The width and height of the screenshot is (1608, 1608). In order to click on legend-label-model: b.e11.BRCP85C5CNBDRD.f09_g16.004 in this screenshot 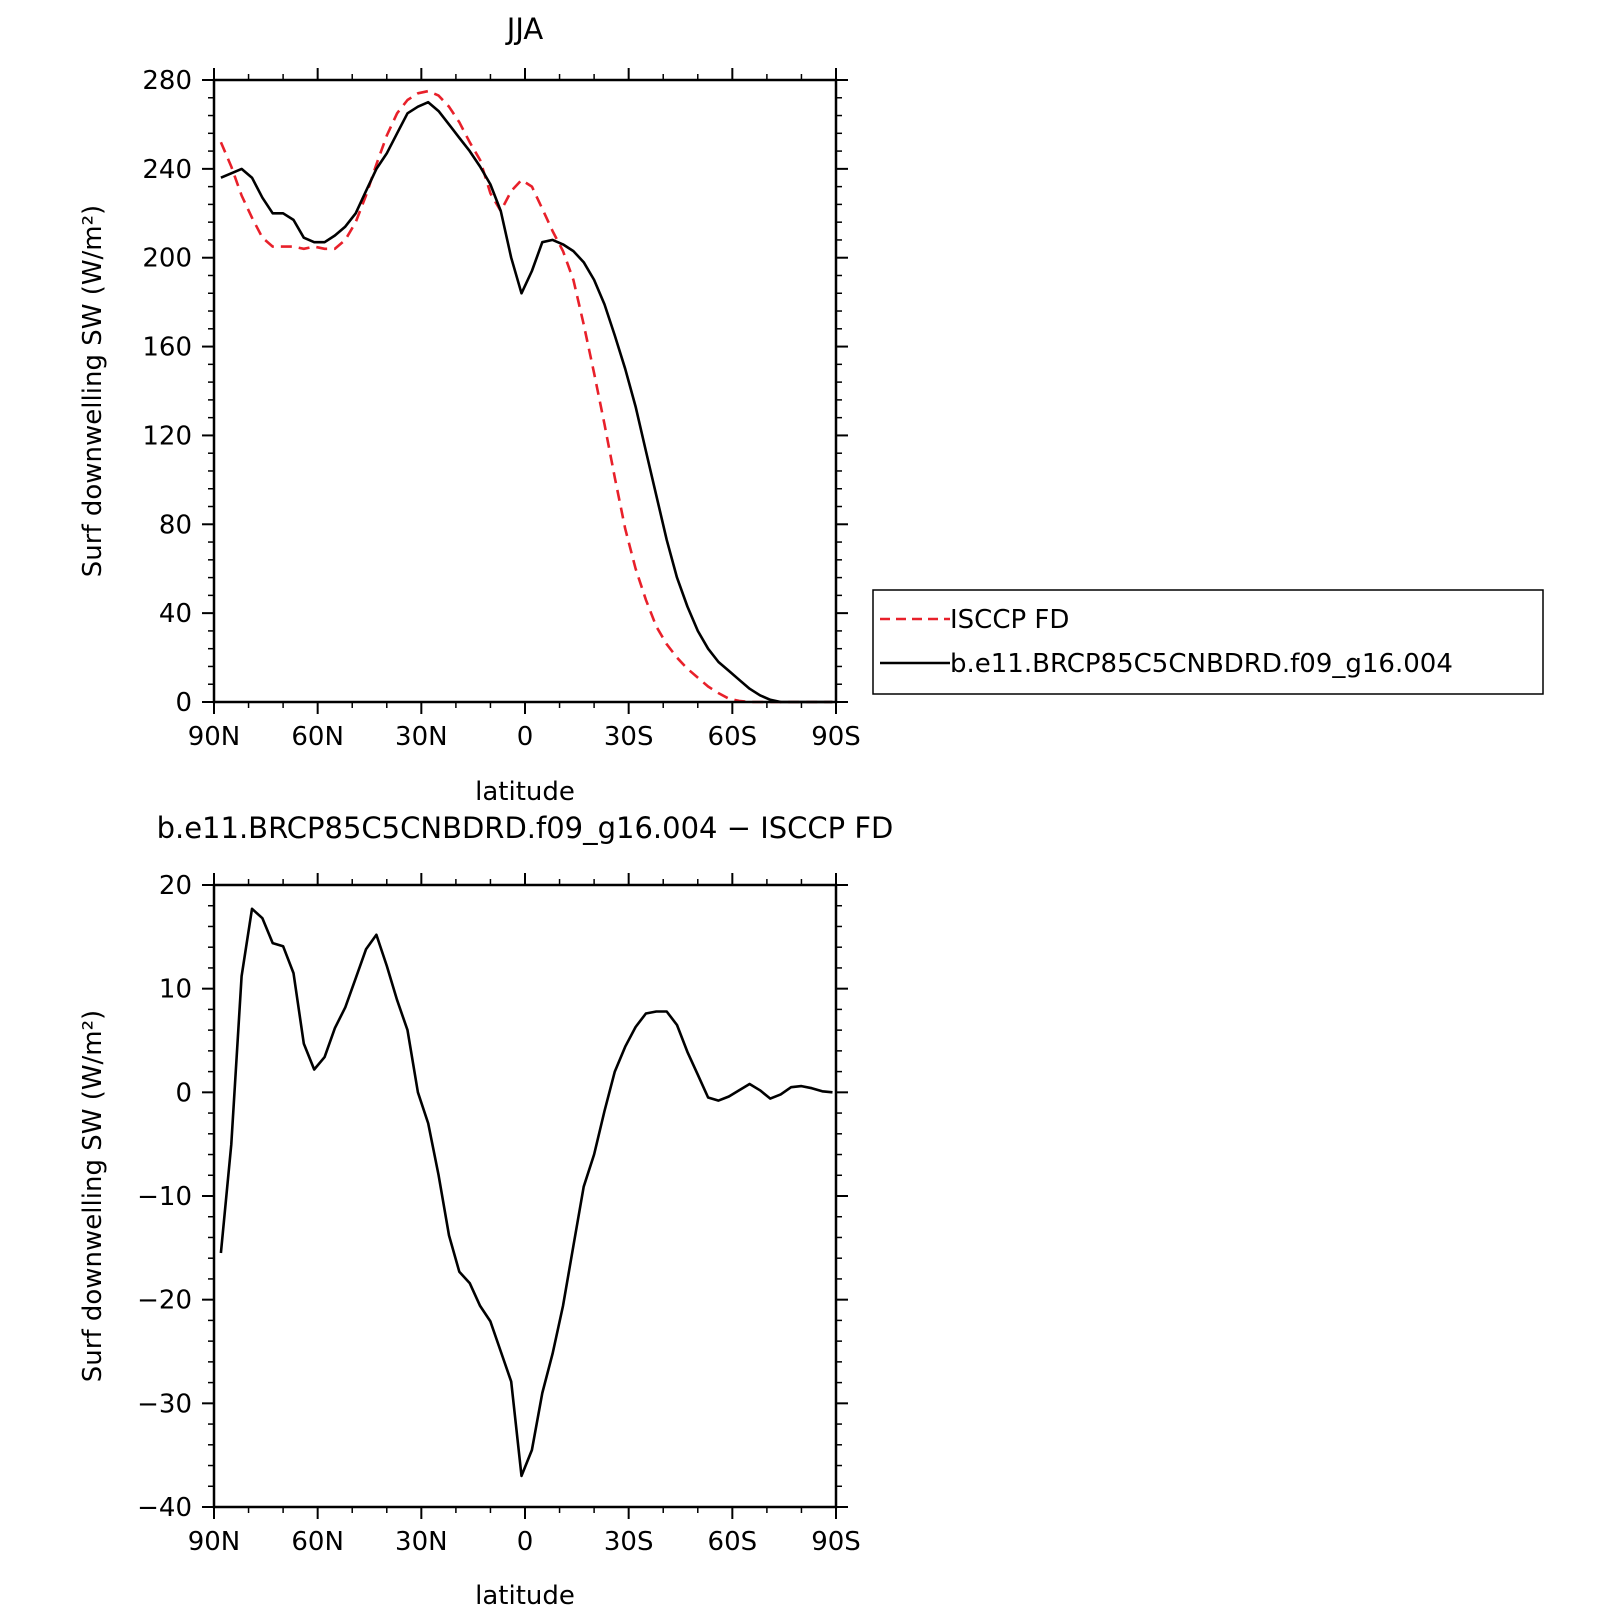, I will do `click(1201, 664)`.